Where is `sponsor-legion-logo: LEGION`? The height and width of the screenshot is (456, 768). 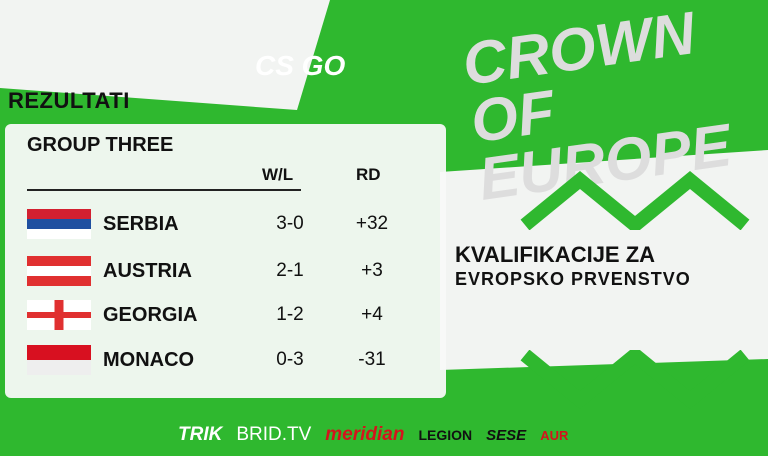
sponsor-legion-logo: LEGION is located at coordinates (445, 435).